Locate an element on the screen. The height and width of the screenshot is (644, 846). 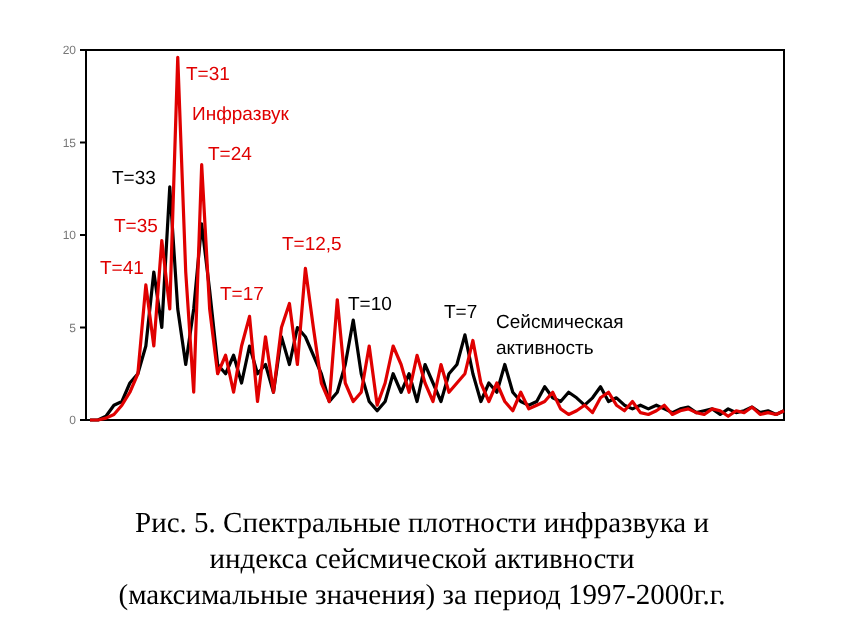
annotation: T=24 is located at coordinates (230, 155).